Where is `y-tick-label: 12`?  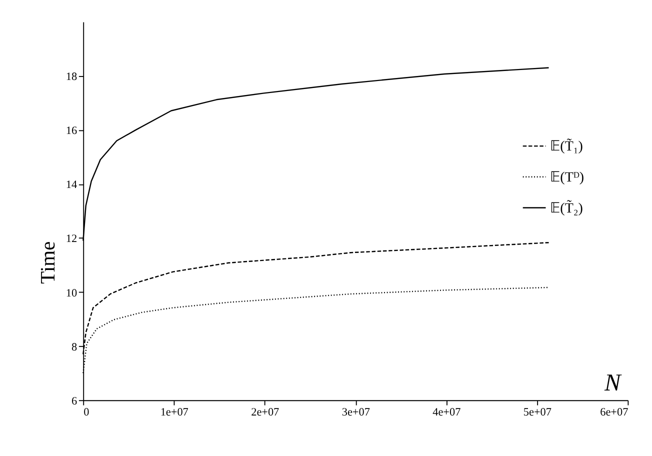 y-tick-label: 12 is located at coordinates (72, 239).